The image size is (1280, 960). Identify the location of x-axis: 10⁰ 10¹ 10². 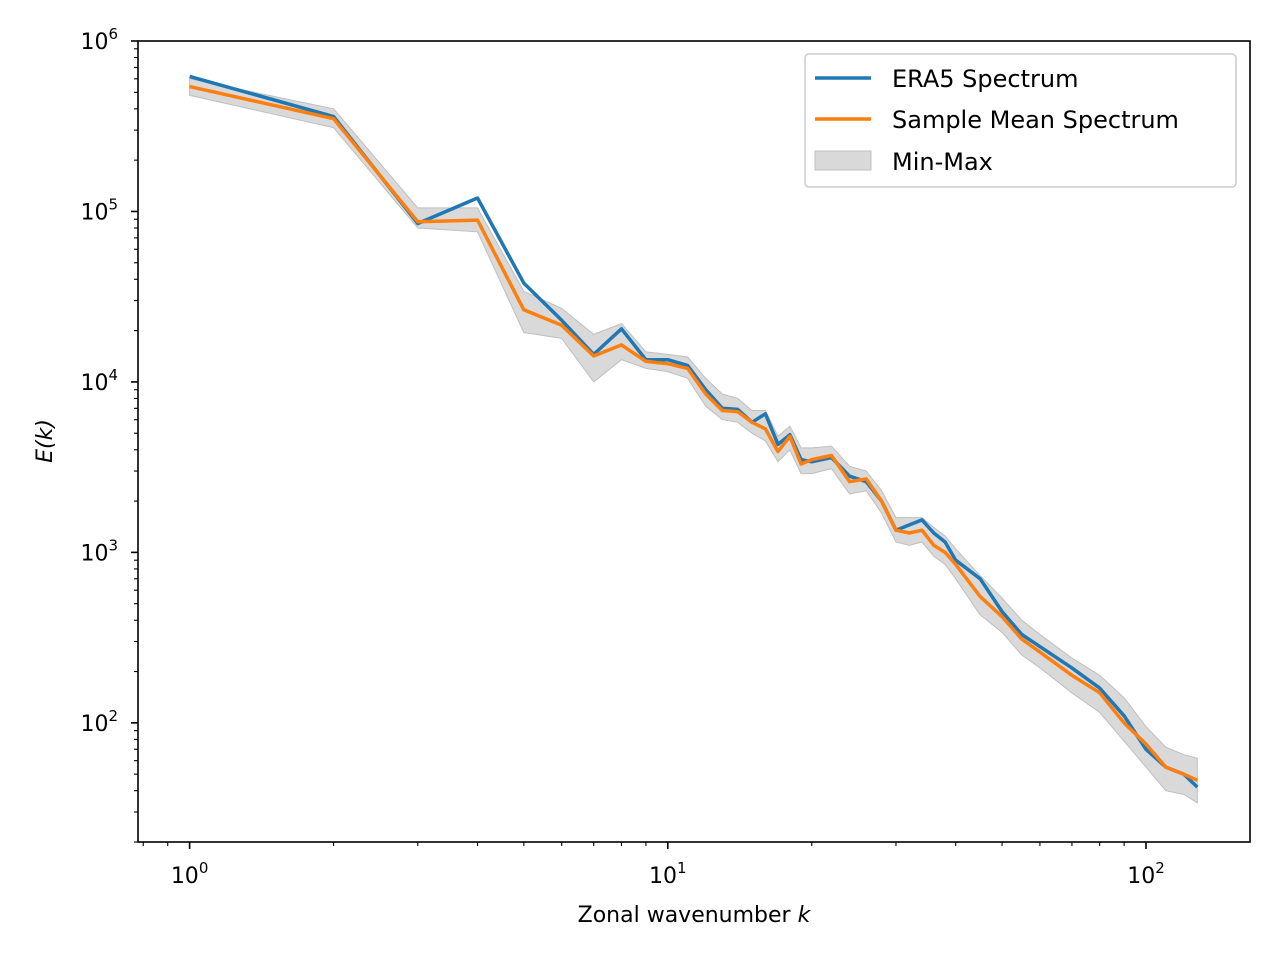
(653, 865).